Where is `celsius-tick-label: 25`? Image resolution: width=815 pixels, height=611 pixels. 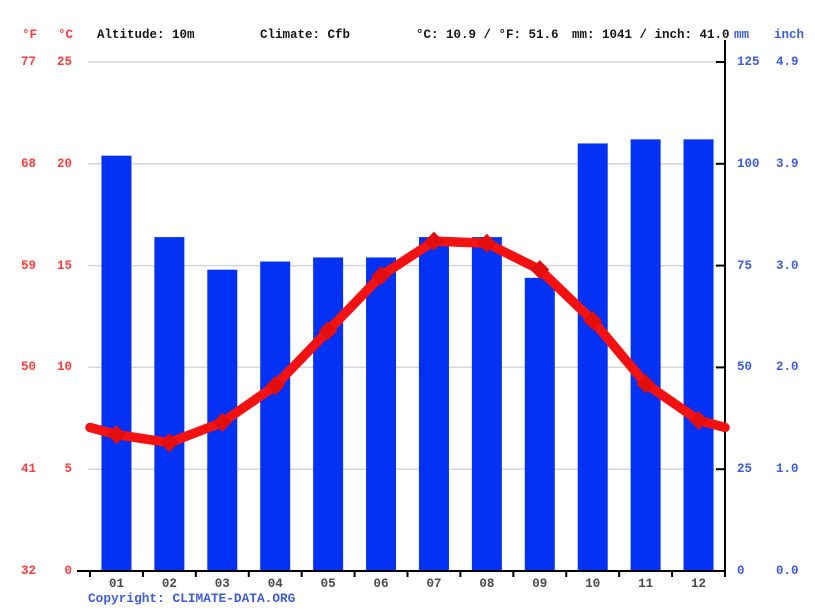
celsius-tick-label: 25 is located at coordinates (64, 62).